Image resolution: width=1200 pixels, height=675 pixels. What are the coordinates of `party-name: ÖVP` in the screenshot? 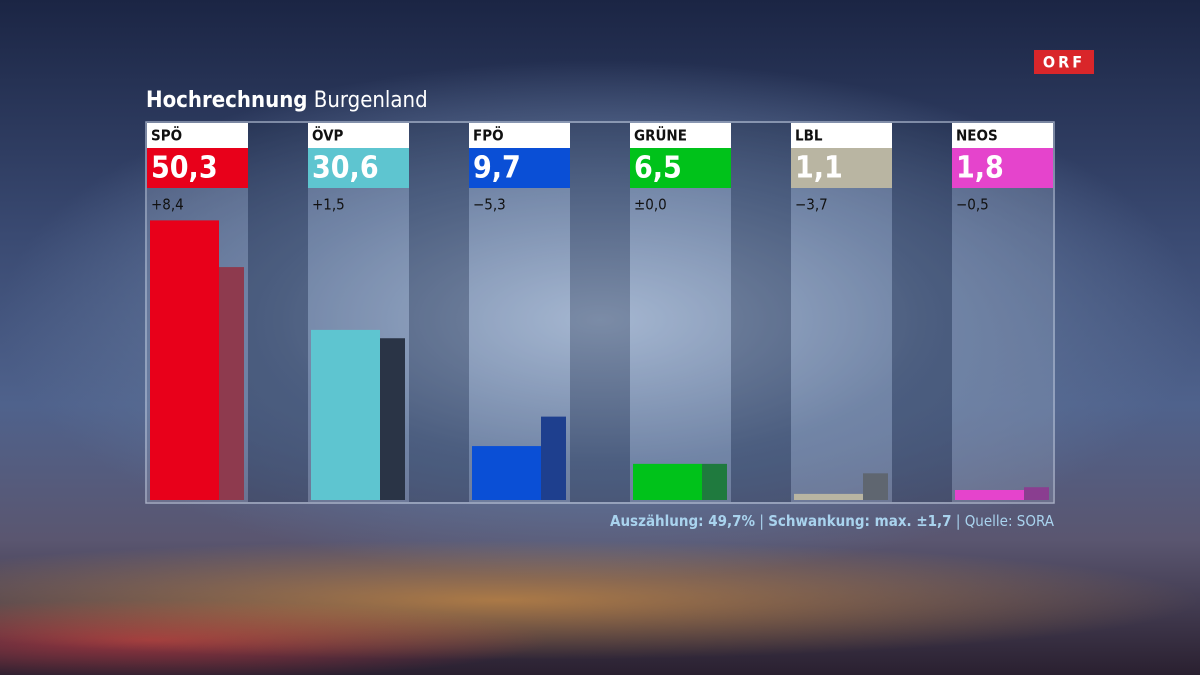 It's located at (328, 135).